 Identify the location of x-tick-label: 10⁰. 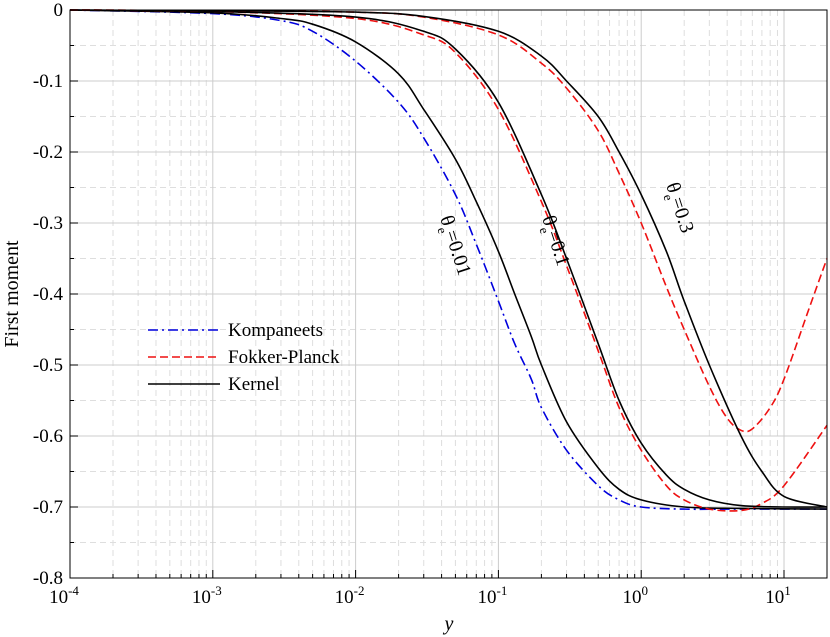
(635, 595).